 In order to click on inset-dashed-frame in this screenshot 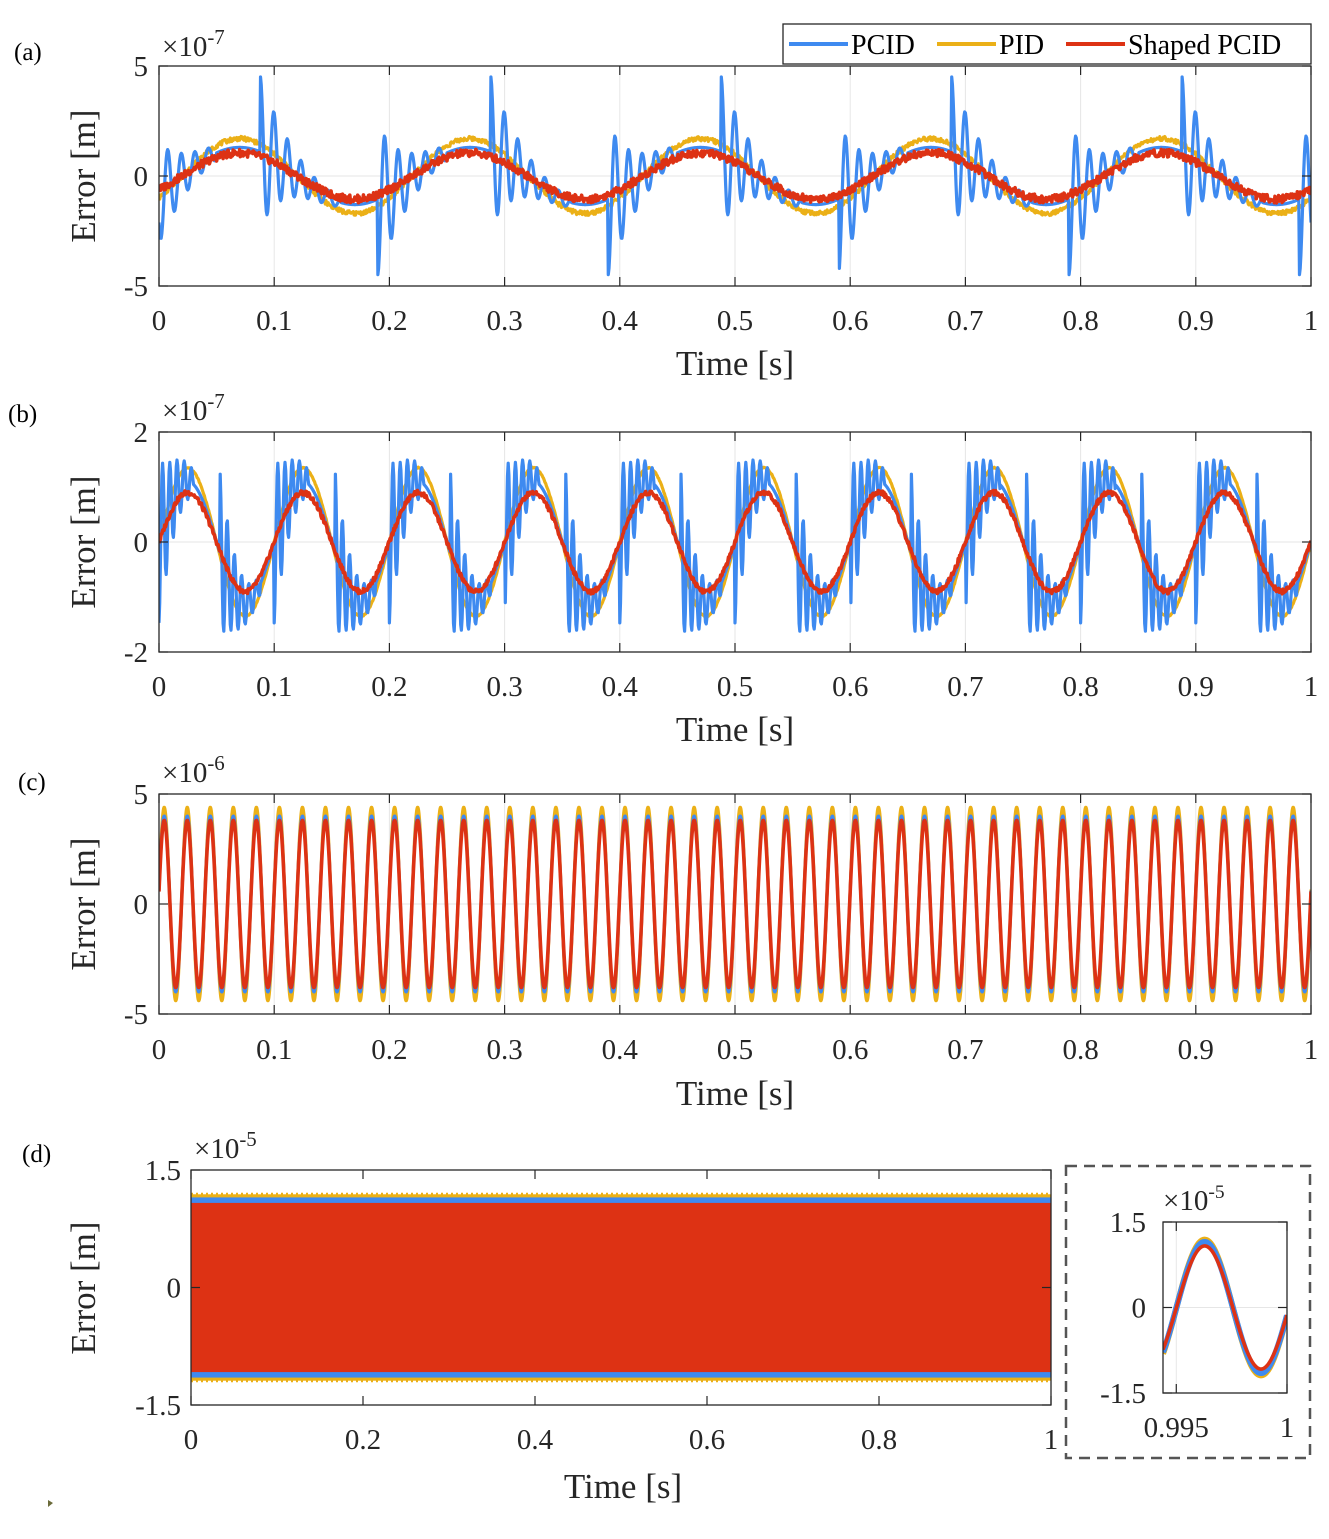, I will do `click(1188, 1312)`.